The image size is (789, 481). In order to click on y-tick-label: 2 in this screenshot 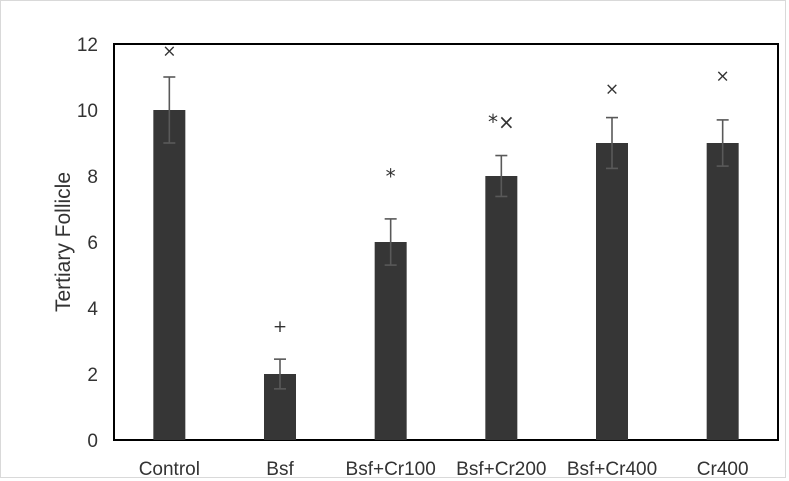, I will do `click(92, 375)`.